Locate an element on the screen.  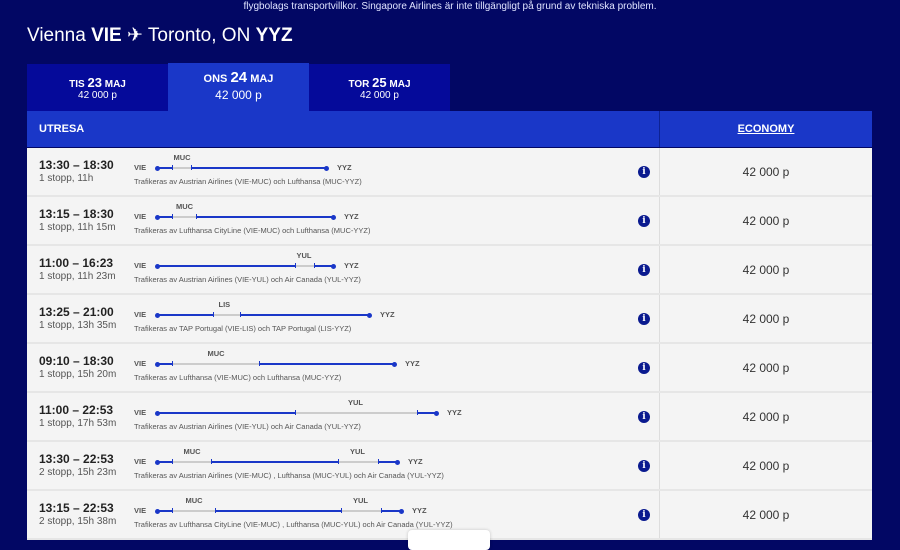
date-tab: TOR 25 MAJ 42 000 p is located at coordinates (379, 88).